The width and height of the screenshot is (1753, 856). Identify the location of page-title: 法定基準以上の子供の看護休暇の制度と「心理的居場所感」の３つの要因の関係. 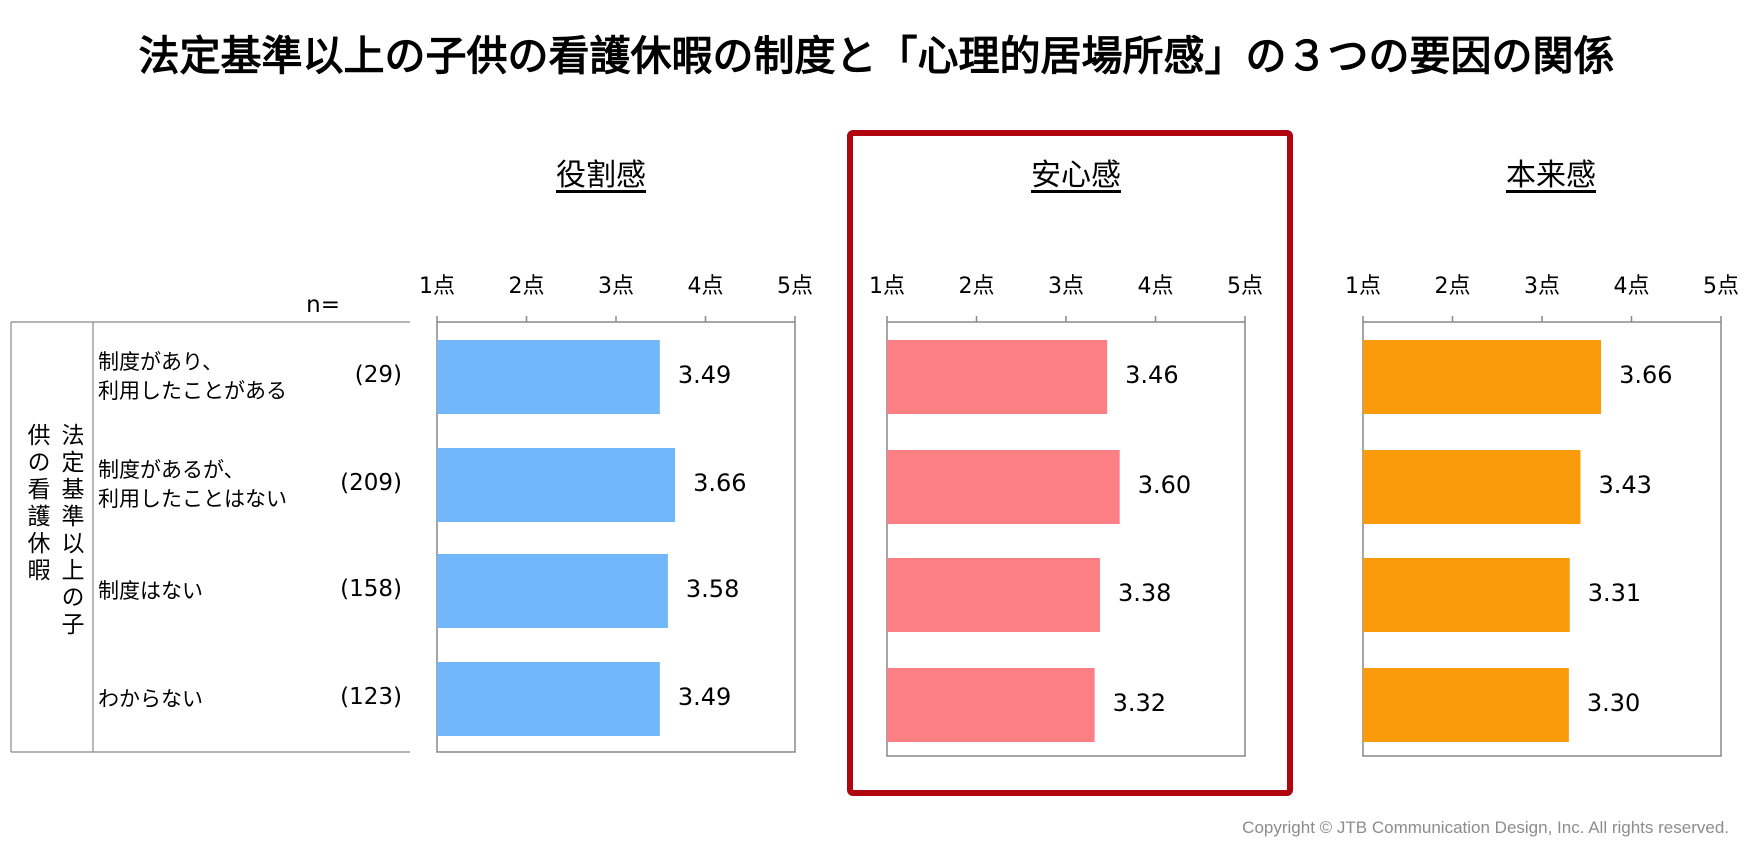
(876, 56).